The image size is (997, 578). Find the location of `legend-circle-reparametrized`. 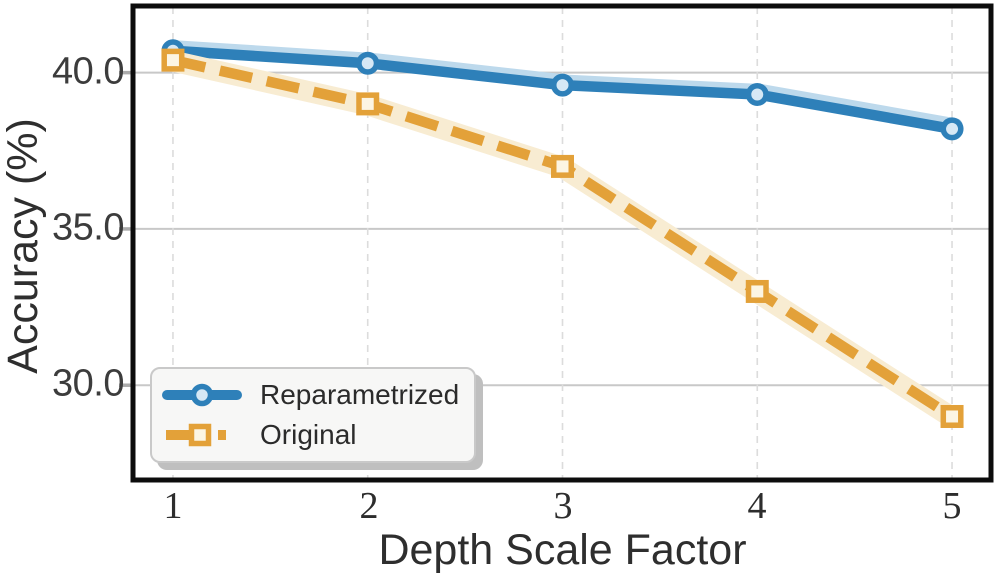

legend-circle-reparametrized is located at coordinates (202, 395).